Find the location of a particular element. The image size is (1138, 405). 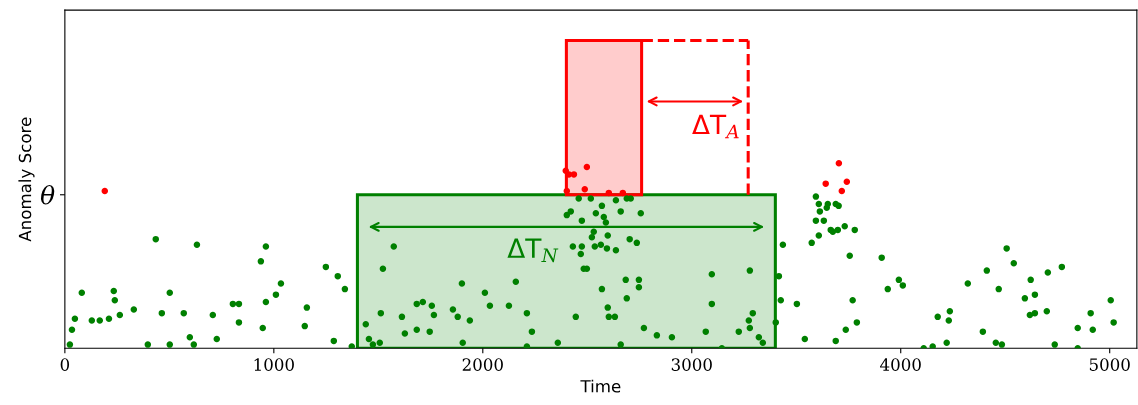

band-label: ΔT$_{N}$ is located at coordinates (533, 250).